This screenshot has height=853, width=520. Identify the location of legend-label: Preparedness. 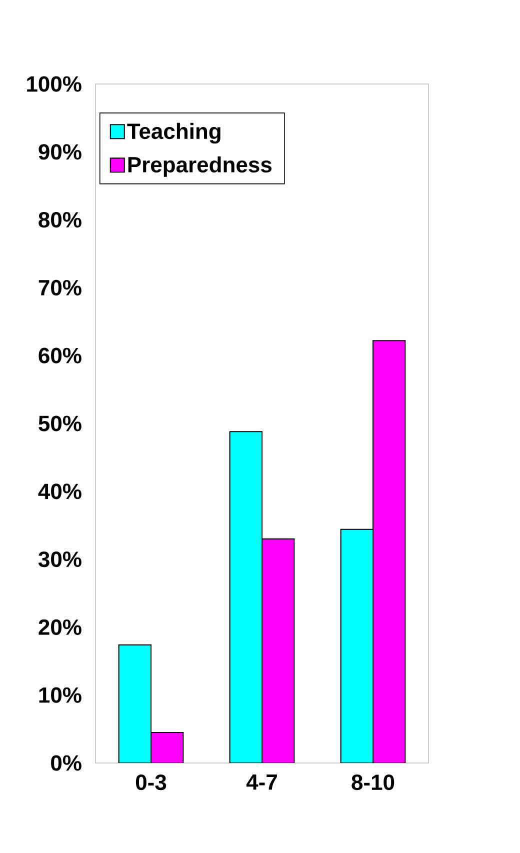
(200, 166).